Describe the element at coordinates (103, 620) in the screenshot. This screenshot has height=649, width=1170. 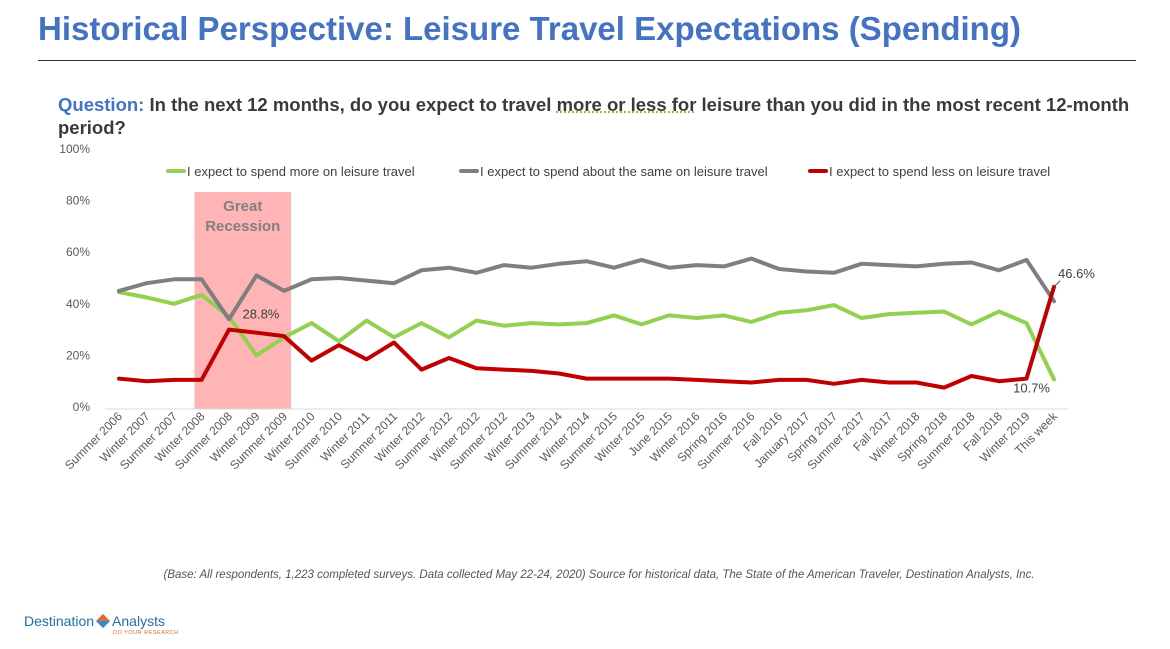
I see `logo-diamond-icon` at that location.